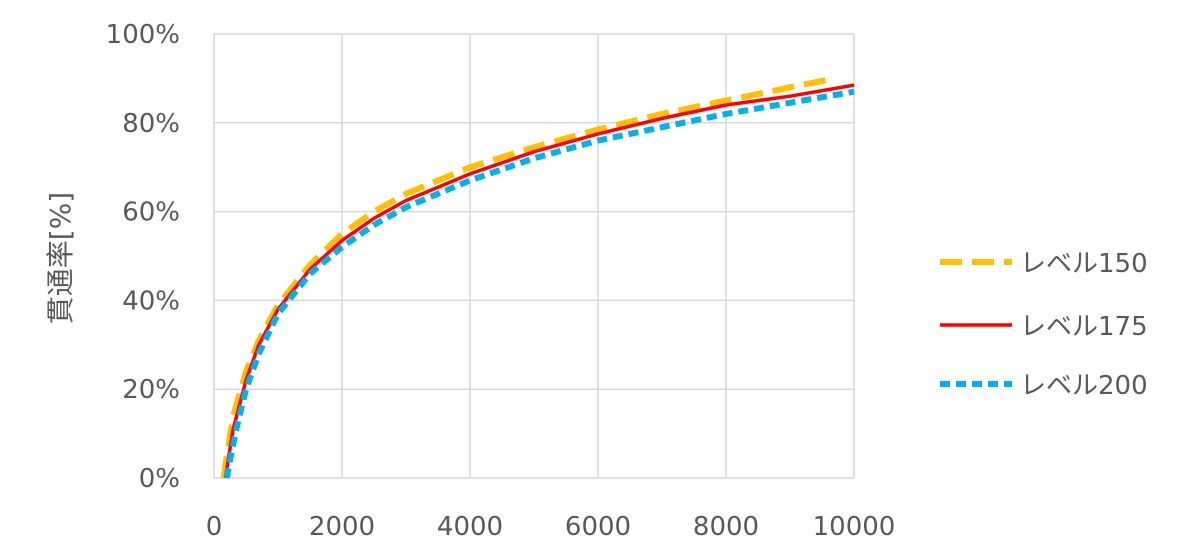  I want to click on y-tick-label: 60%, so click(151, 213).